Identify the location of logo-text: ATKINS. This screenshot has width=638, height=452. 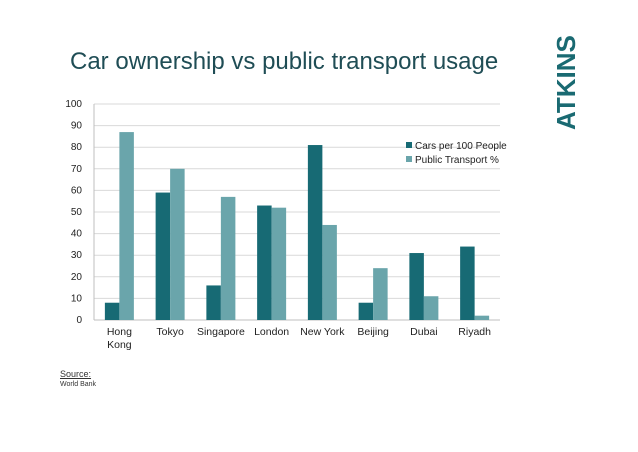
(566, 82).